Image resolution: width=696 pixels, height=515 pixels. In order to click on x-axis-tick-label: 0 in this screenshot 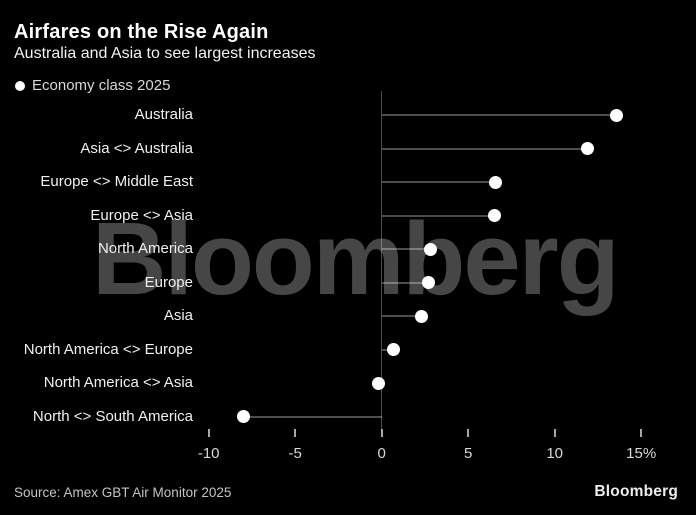, I will do `click(381, 453)`.